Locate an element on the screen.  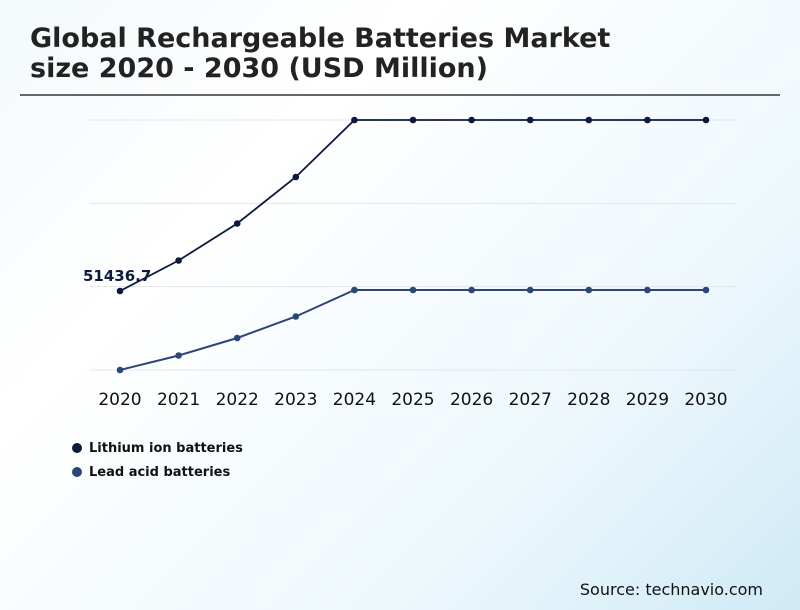
legend-item-lithium: Lithium ion batteries is located at coordinates (157, 448).